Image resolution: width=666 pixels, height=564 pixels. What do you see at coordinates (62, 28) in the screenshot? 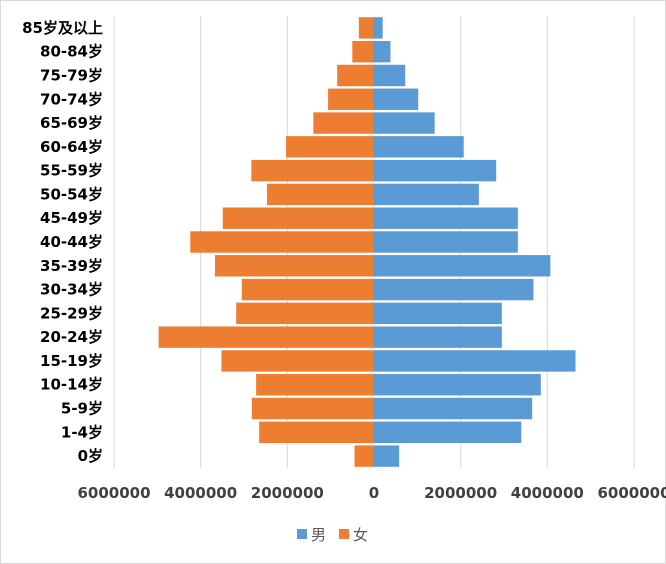
I see `category-label: 85岁及以上` at bounding box center [62, 28].